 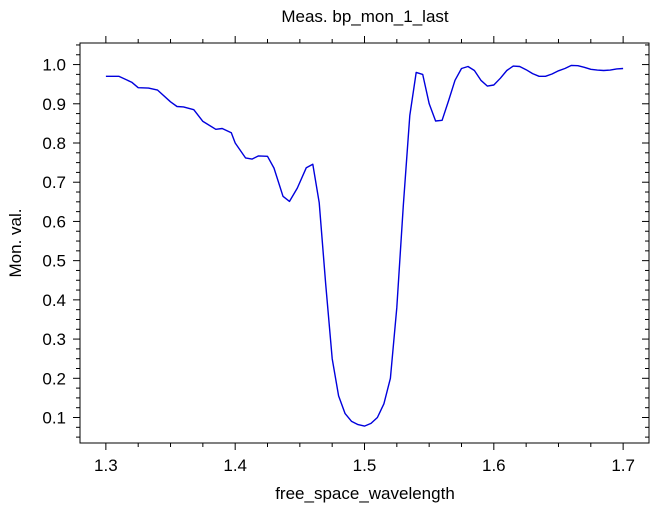 I want to click on x-axis-title: free_space_wavelength, so click(x=365, y=493).